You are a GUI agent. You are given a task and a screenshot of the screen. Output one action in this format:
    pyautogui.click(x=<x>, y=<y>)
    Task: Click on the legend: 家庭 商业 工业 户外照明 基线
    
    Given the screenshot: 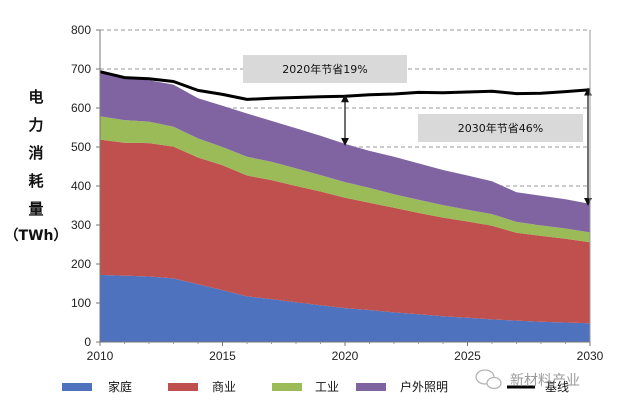 What is the action you would take?
    pyautogui.click(x=315, y=386)
    